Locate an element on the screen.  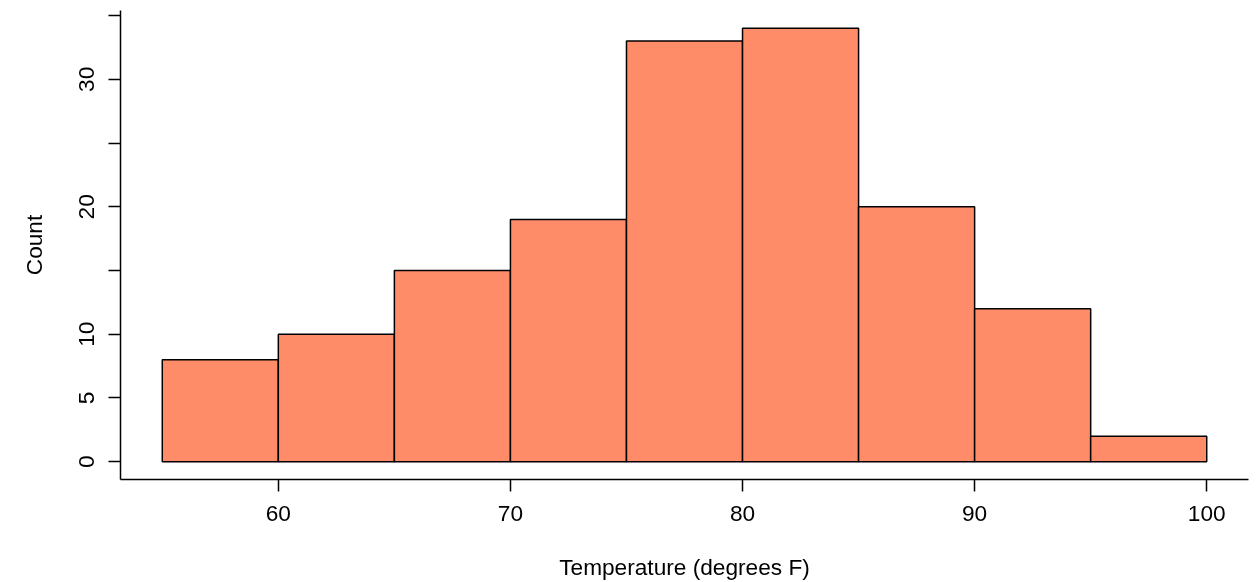
y-tick-label: 5 is located at coordinates (86, 398).